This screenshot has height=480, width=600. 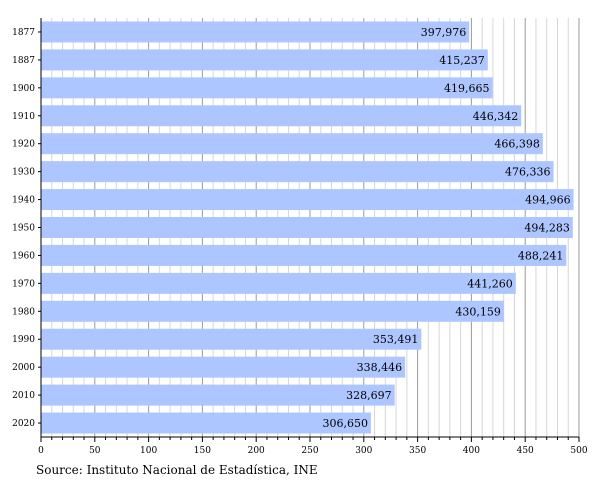 What do you see at coordinates (444, 32) in the screenshot?
I see `value-label-1877: 397,976` at bounding box center [444, 32].